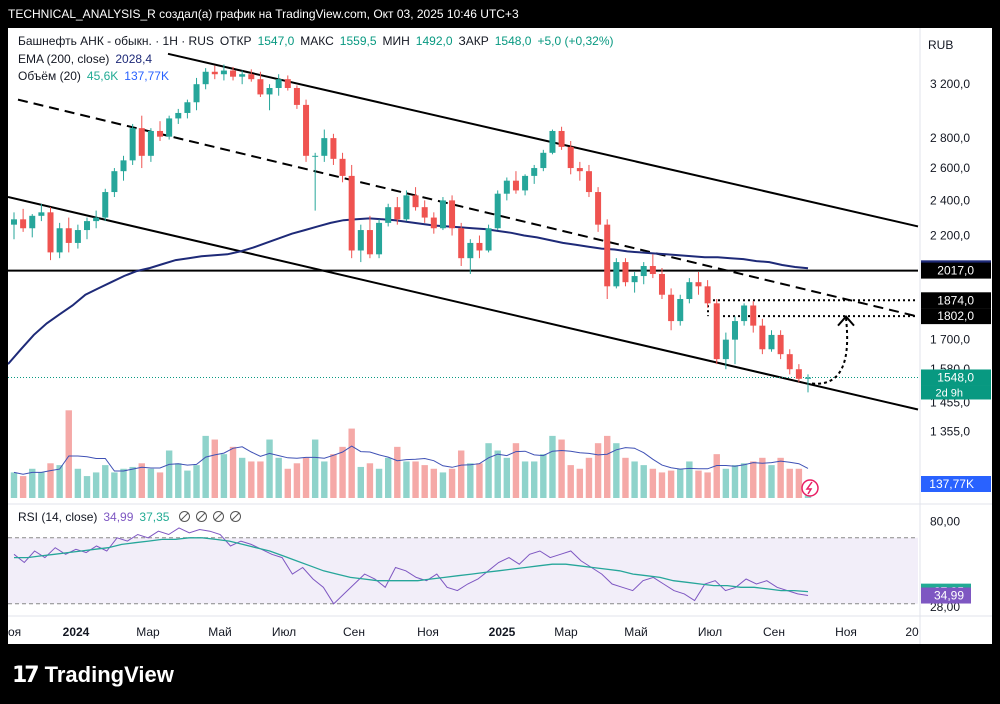  Describe the element at coordinates (116, 41) in the screenshot. I see `symbol-name: Башнефть АНК - обыкн. · 1Н · RUS` at that location.